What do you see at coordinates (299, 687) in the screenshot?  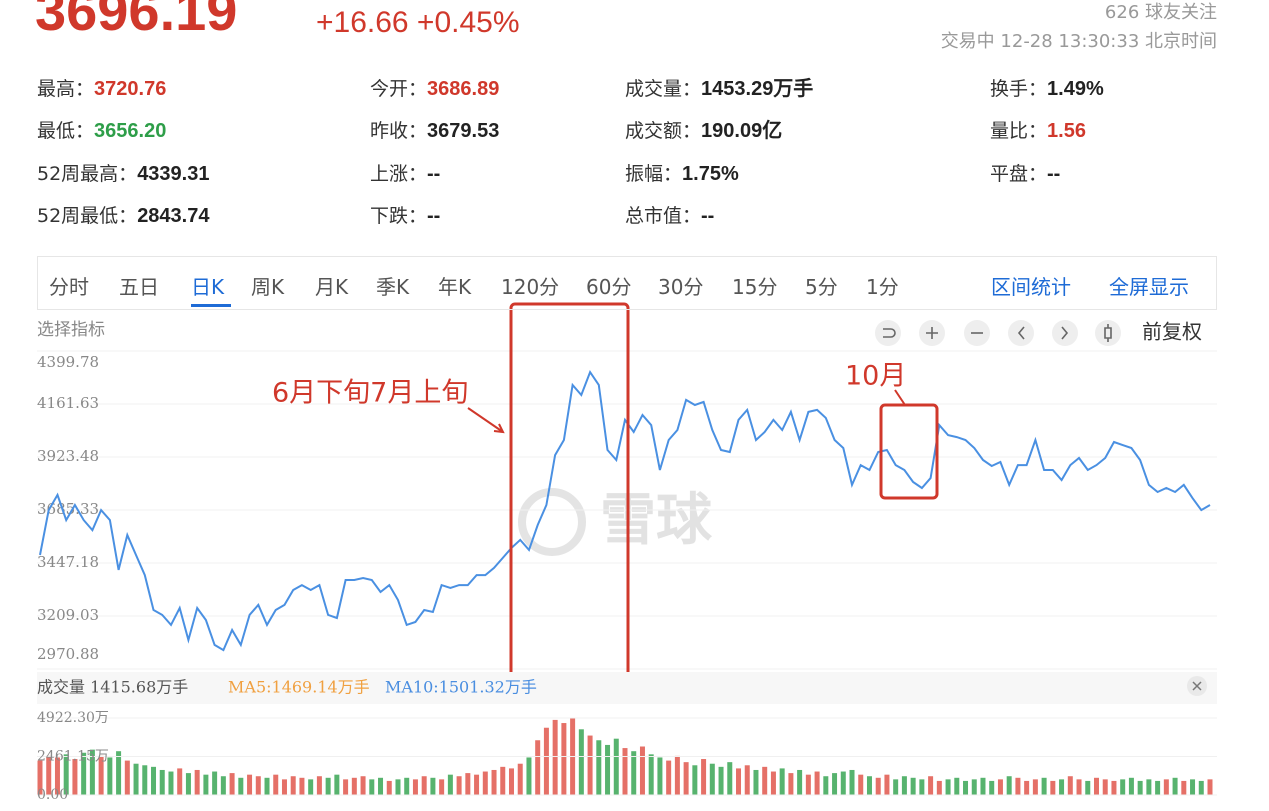 I see `volume-ma5: MA5:1469.14万手` at bounding box center [299, 687].